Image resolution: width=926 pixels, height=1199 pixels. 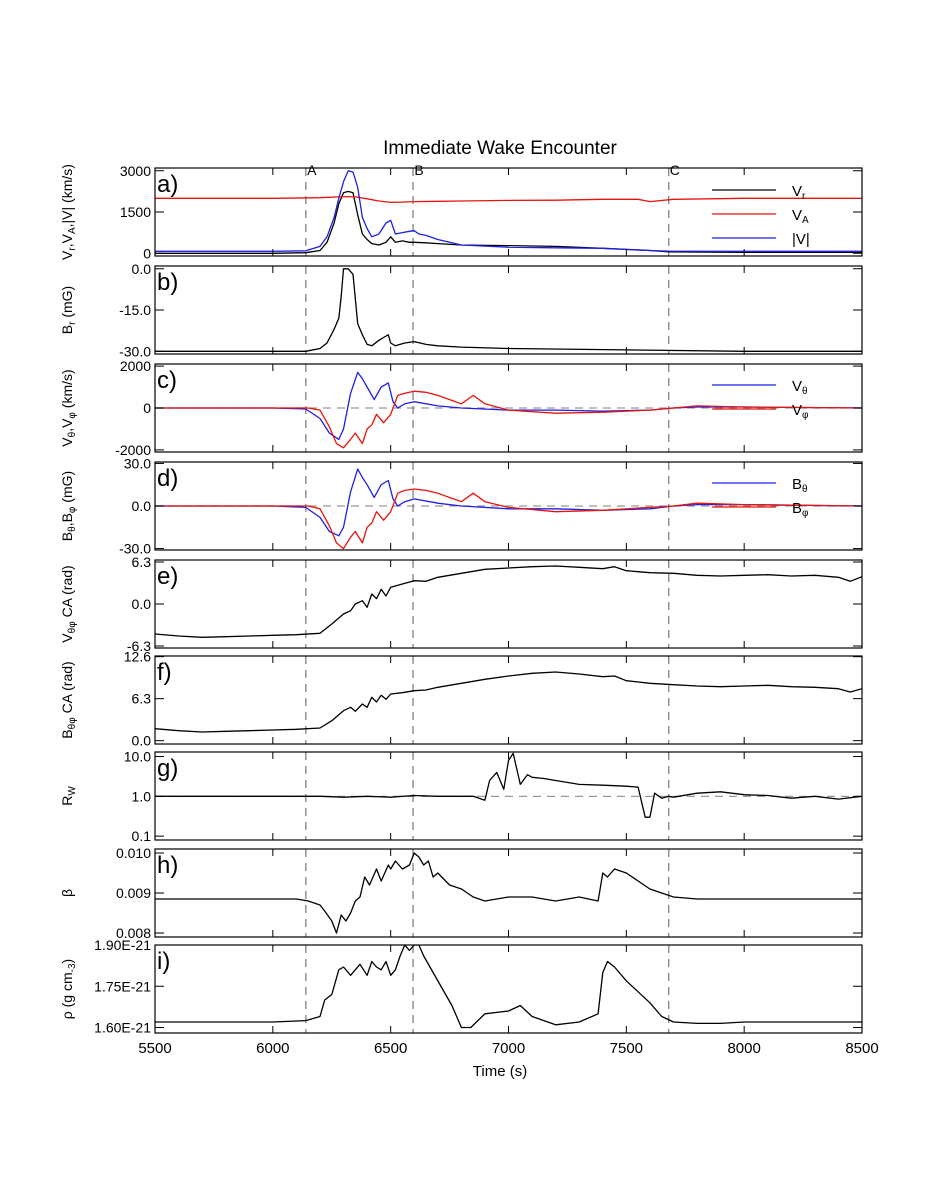 What do you see at coordinates (167, 576) in the screenshot?
I see `panel-label: e)` at bounding box center [167, 576].